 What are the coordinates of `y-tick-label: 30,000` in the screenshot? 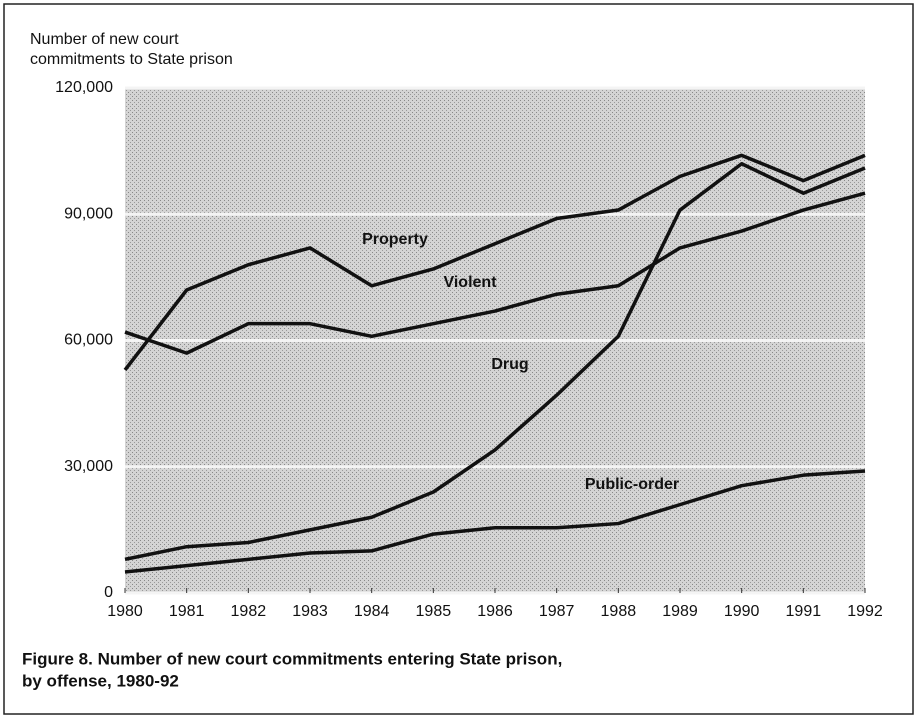 It's located at (88, 466).